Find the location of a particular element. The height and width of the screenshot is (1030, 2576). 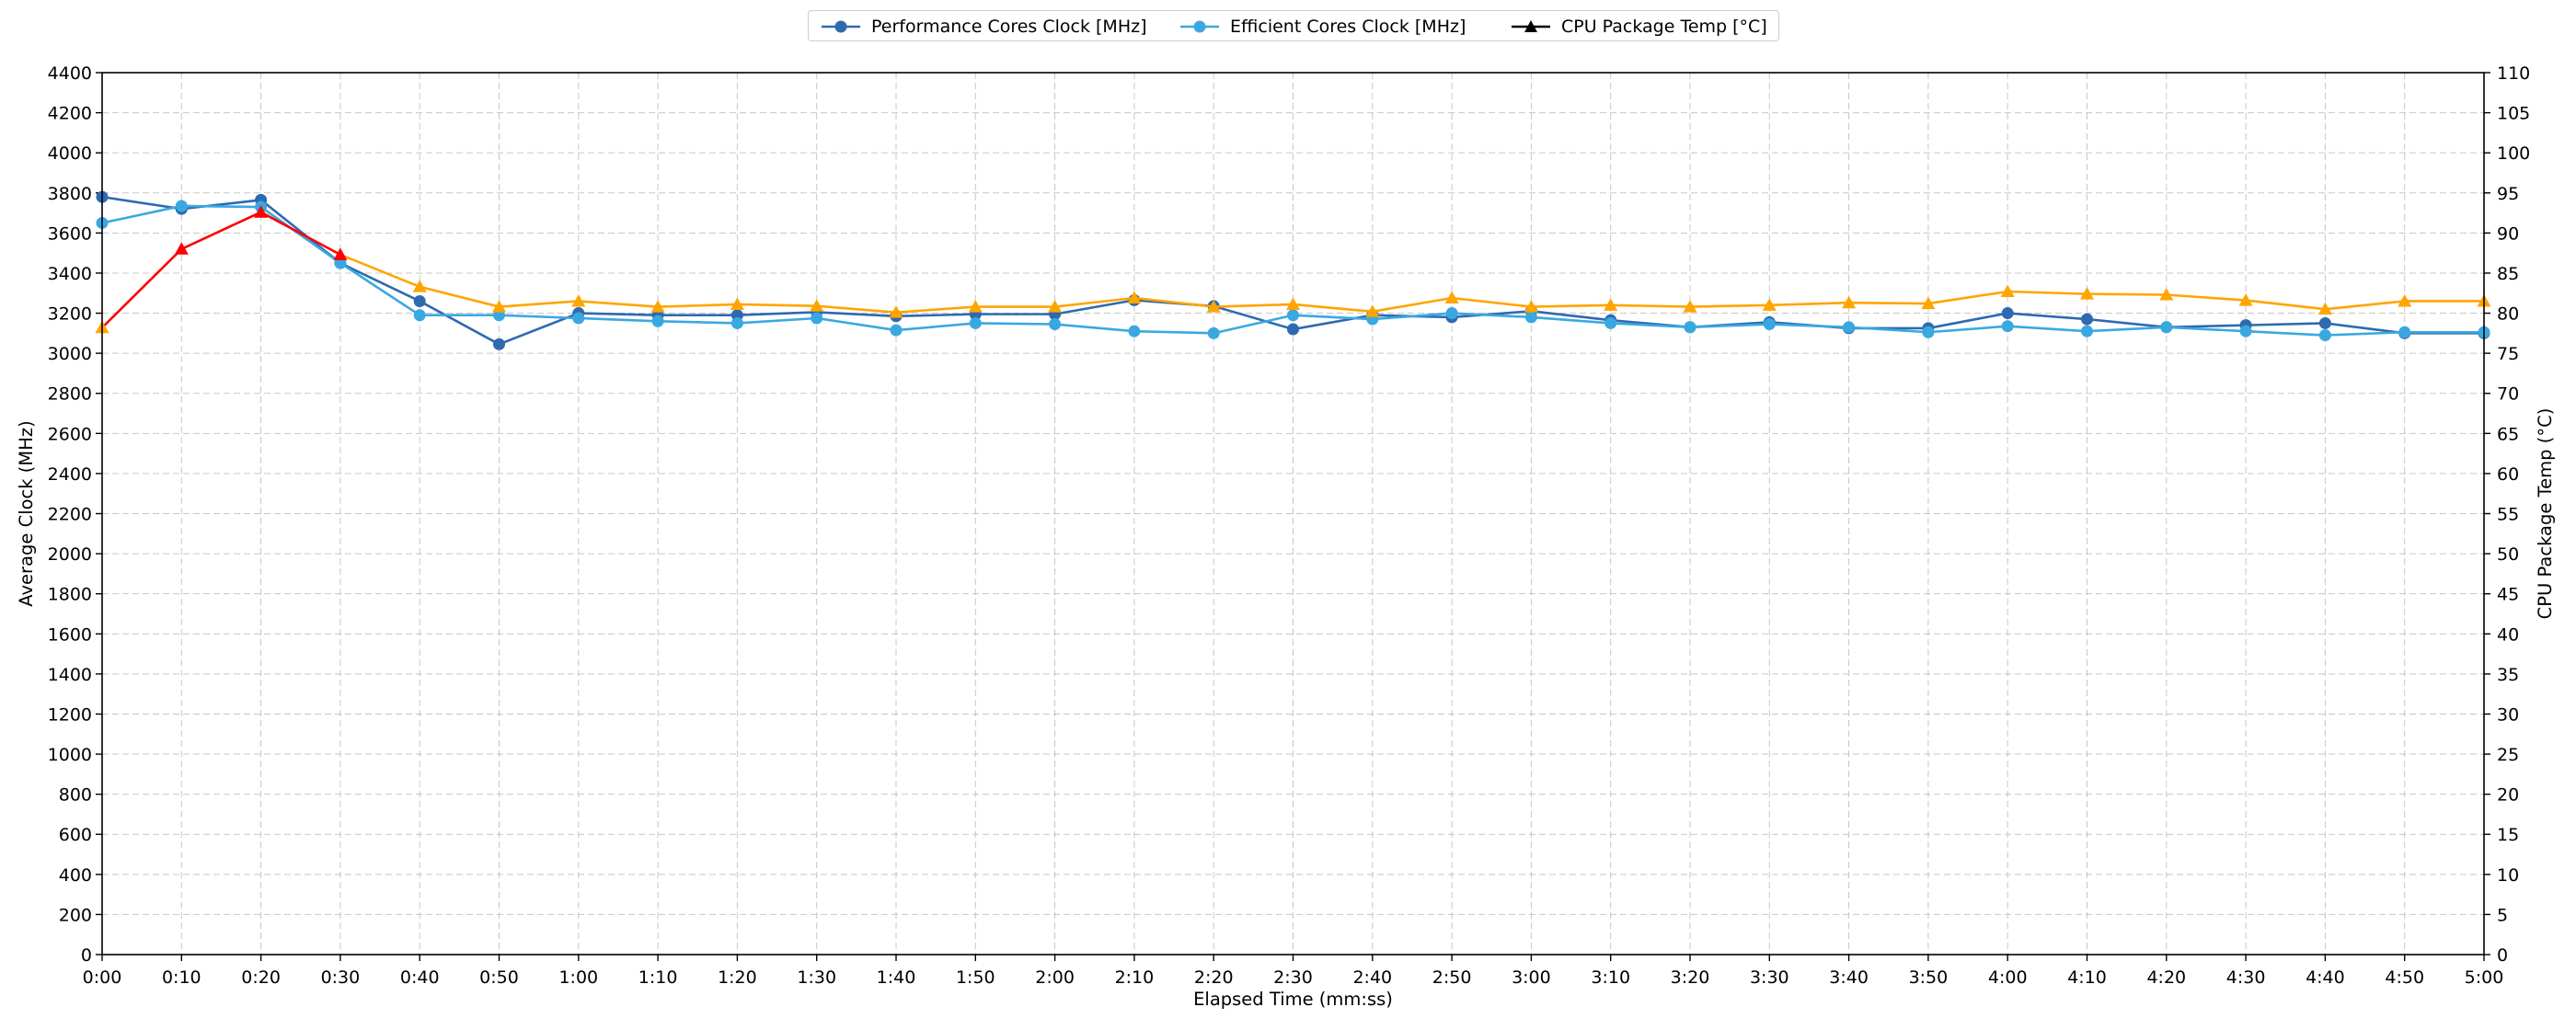

x-tick-label: 3:10 is located at coordinates (1610, 977).